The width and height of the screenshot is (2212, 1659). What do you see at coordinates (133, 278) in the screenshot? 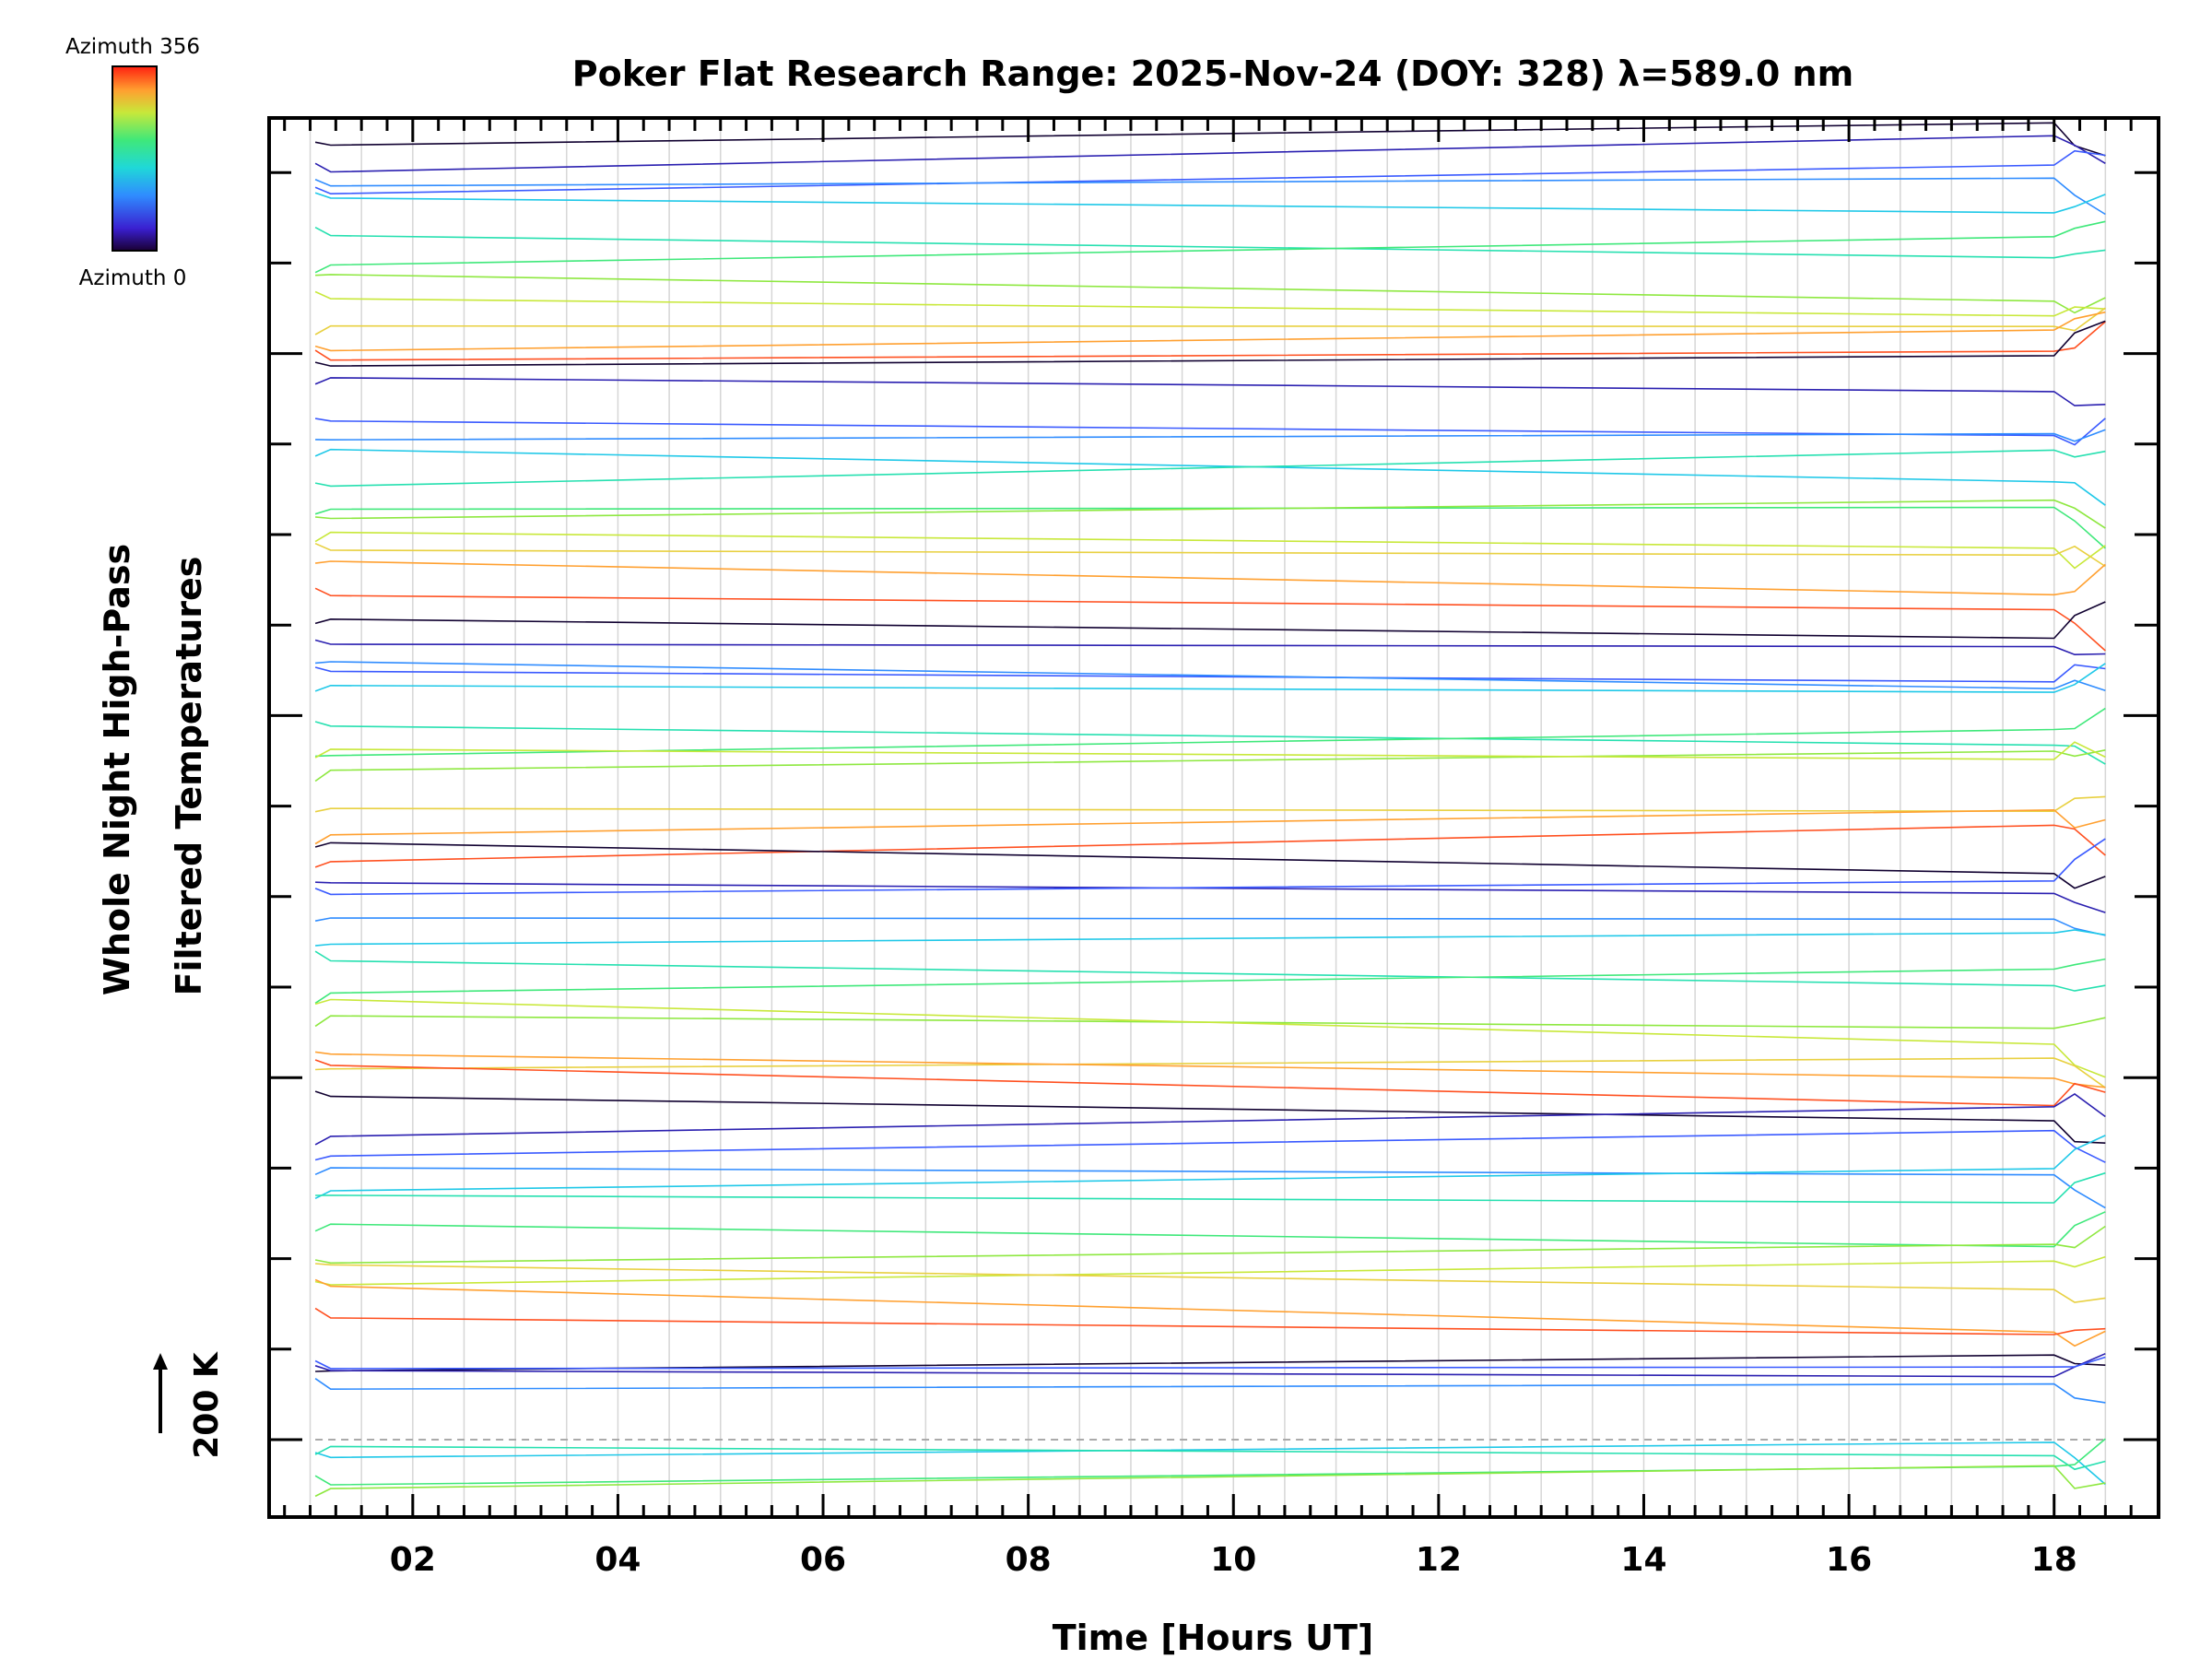
I see `colorbar-bottom-label: Azimuth 0` at bounding box center [133, 278].